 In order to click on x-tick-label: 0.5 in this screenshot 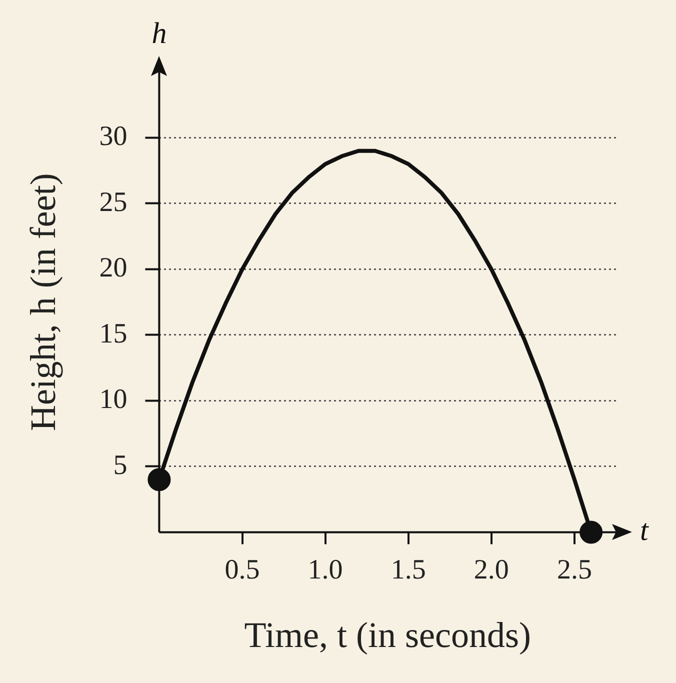, I will do `click(242, 570)`.